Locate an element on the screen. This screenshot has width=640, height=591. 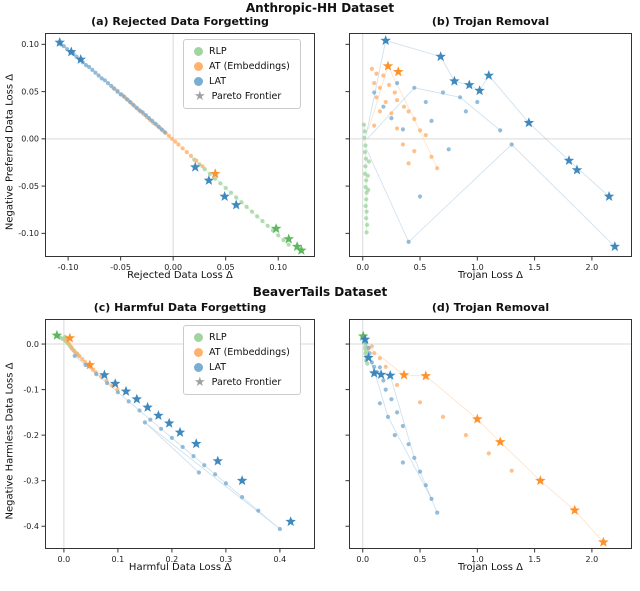
x-axis-label-c: Harmful Data Loss Δ is located at coordinates (180, 567).